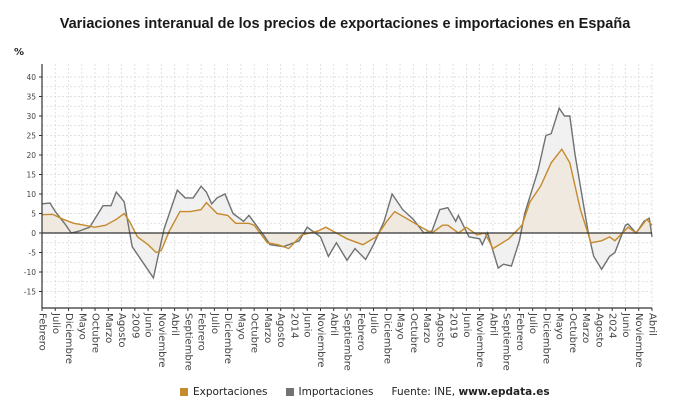 This screenshot has width=690, height=405. I want to click on x-tick-label: 2024, so click(612, 325).